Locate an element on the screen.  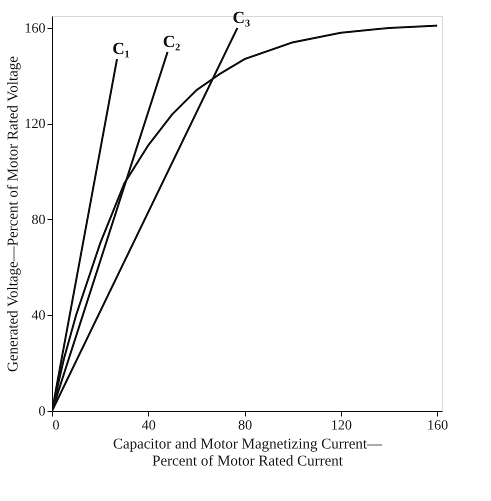
y-tick-label: 40 is located at coordinates (39, 316).